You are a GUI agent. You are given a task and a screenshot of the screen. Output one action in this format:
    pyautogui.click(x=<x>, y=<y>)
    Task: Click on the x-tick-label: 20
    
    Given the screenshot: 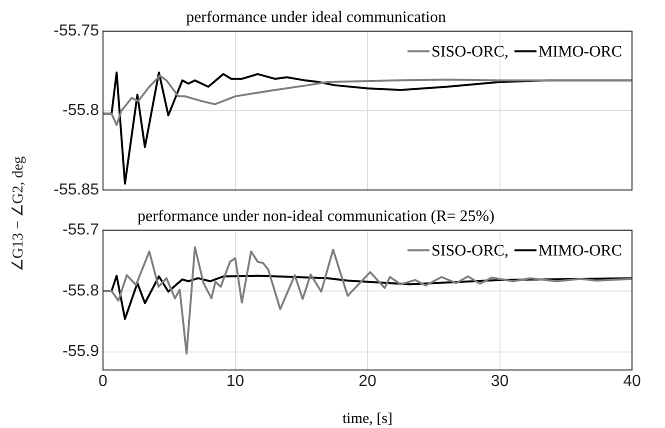 What is the action you would take?
    pyautogui.click(x=367, y=381)
    